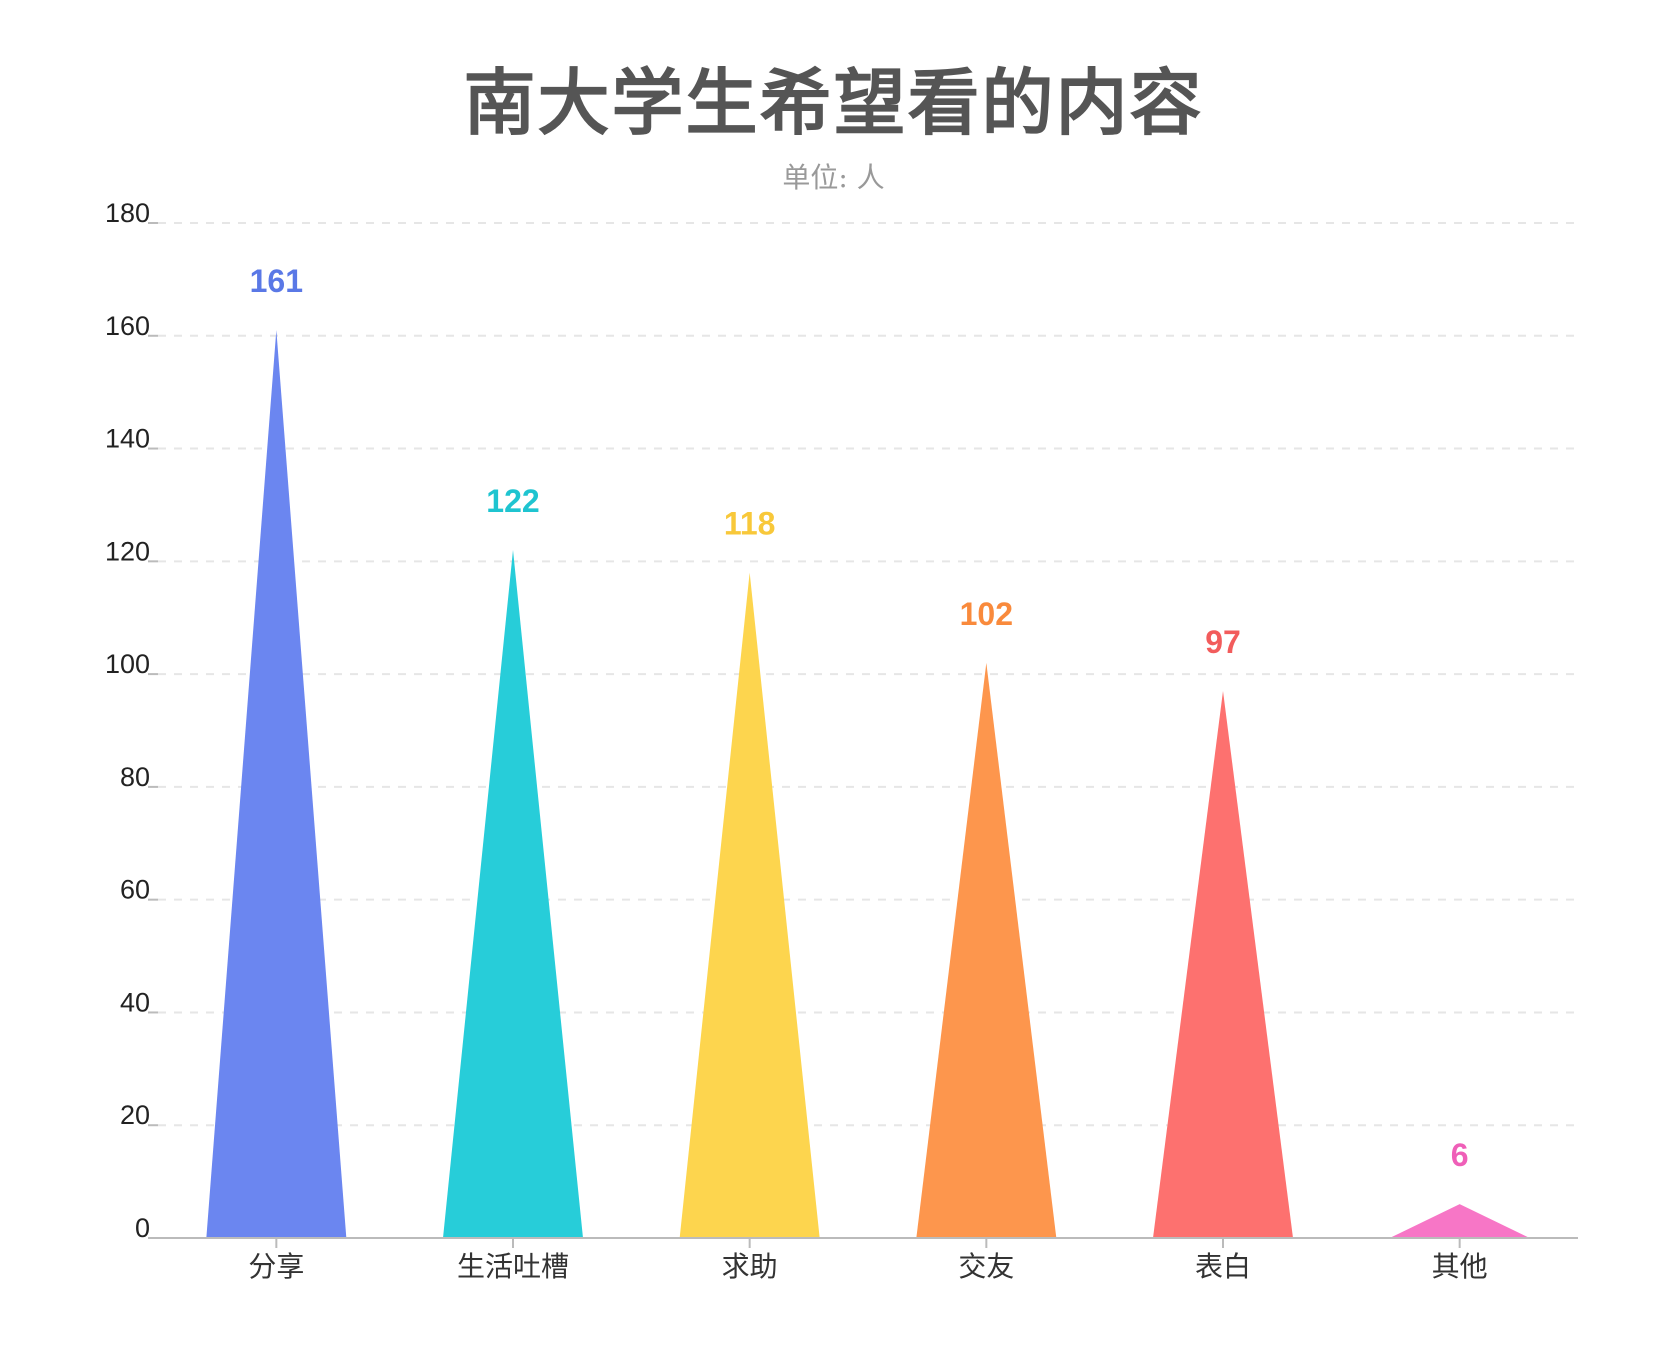 The height and width of the screenshot is (1371, 1667). I want to click on data-label-2: 122, so click(512, 501).